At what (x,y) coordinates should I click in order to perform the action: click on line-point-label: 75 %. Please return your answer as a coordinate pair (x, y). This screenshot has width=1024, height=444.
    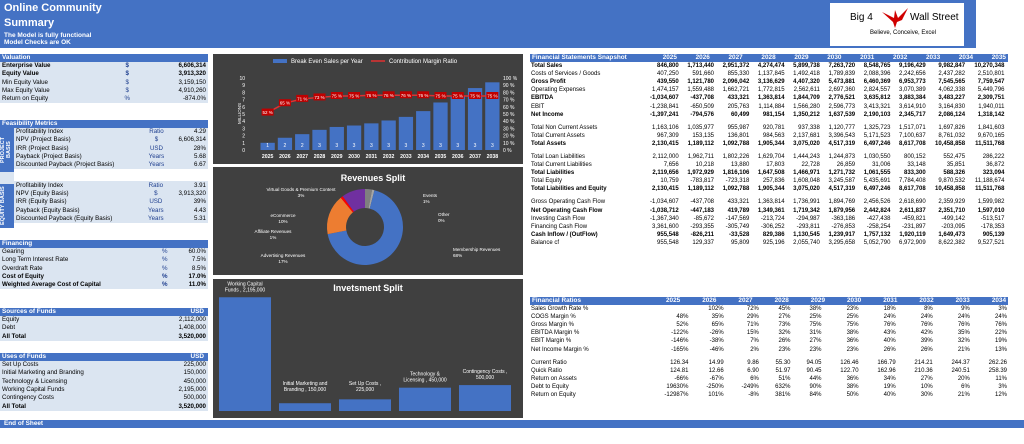
    Looking at the image, I should click on (475, 96).